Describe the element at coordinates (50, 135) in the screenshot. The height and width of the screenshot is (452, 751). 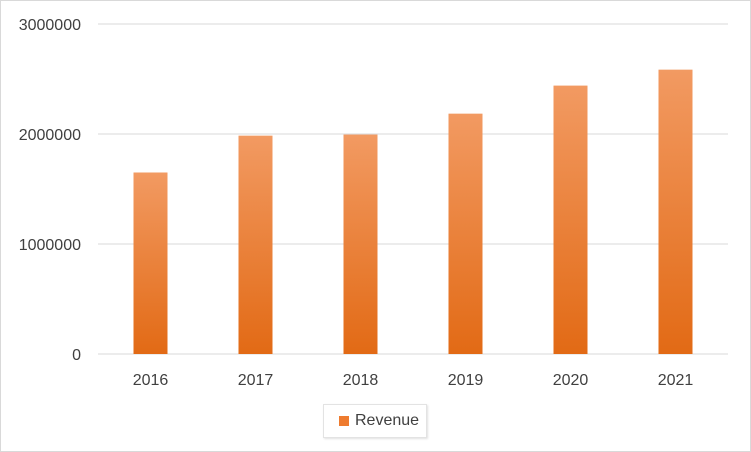
I see `y-tick-label: 2000000` at that location.